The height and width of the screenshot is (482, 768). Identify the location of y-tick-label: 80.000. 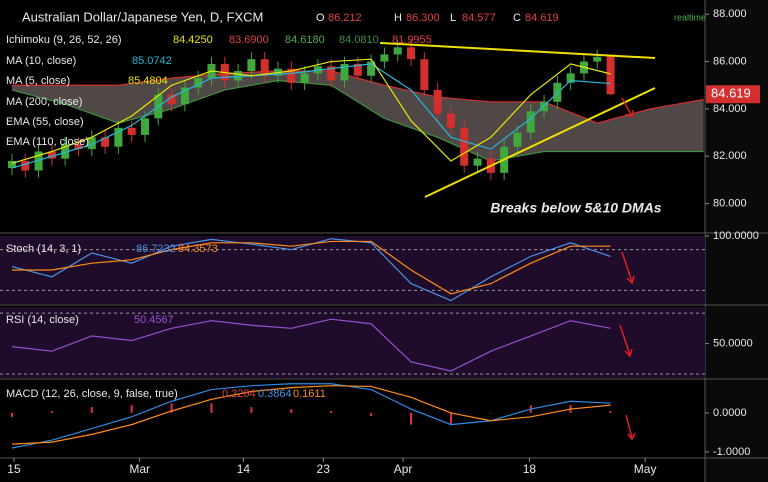
(730, 203).